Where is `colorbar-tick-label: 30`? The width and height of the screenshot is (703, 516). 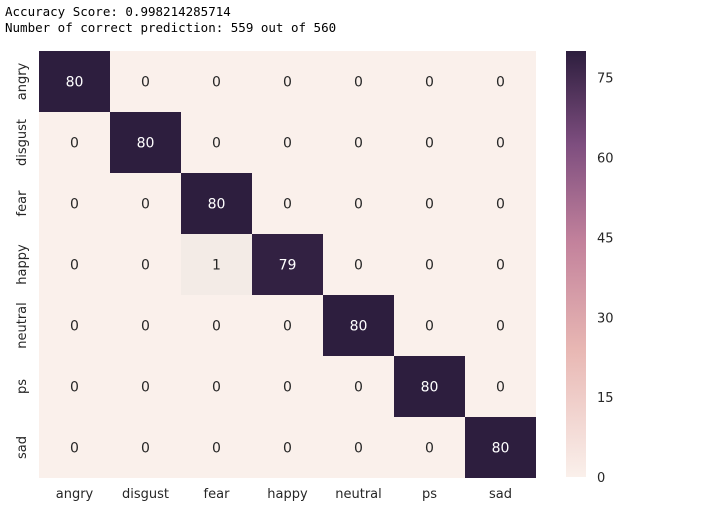
colorbar-tick-label: 30 is located at coordinates (605, 318).